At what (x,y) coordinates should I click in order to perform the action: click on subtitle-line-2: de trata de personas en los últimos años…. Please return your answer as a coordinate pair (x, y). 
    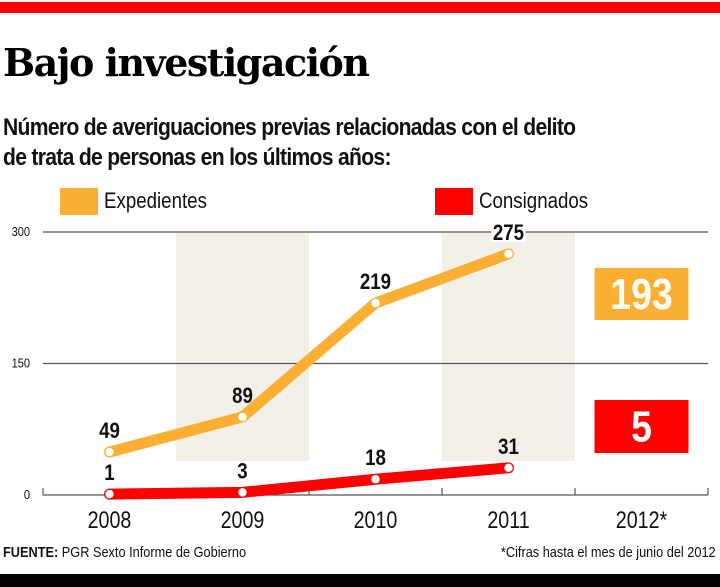
    Looking at the image, I should click on (197, 157).